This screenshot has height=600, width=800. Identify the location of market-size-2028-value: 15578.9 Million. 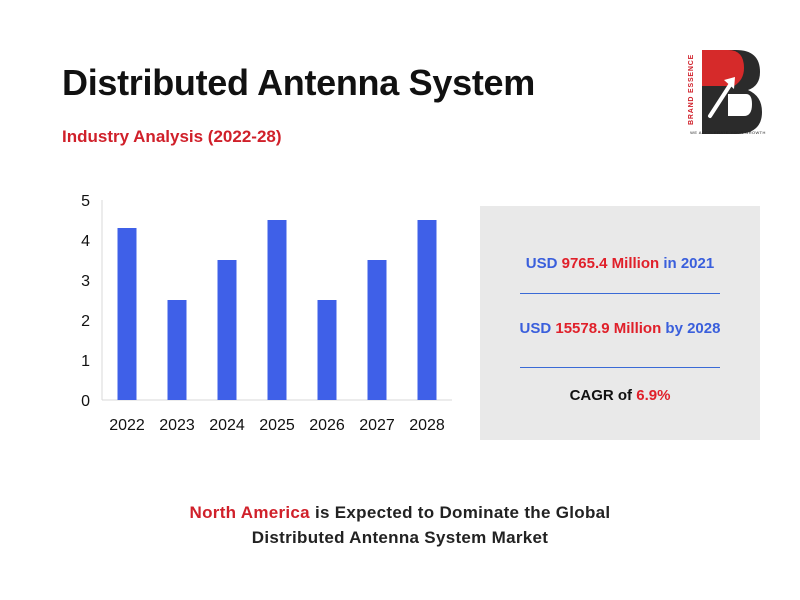
(608, 328).